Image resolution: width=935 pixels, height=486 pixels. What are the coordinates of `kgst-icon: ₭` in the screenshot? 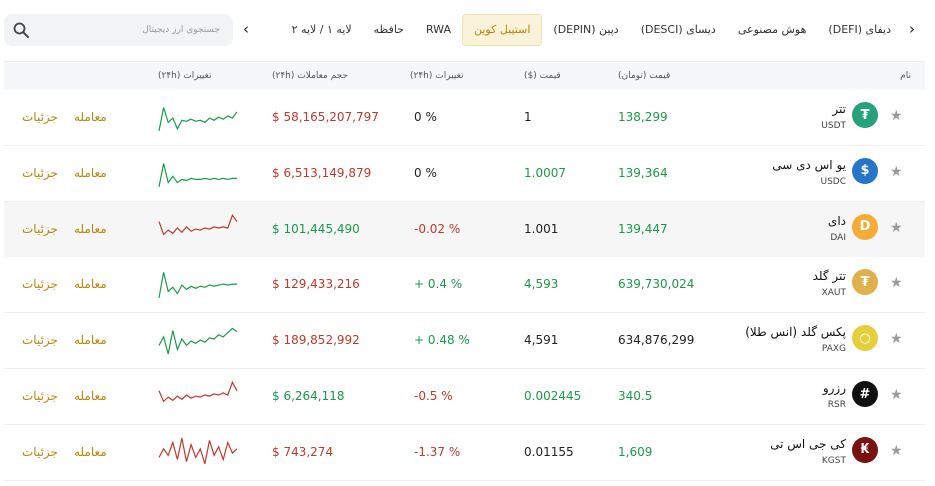 It's located at (865, 449).